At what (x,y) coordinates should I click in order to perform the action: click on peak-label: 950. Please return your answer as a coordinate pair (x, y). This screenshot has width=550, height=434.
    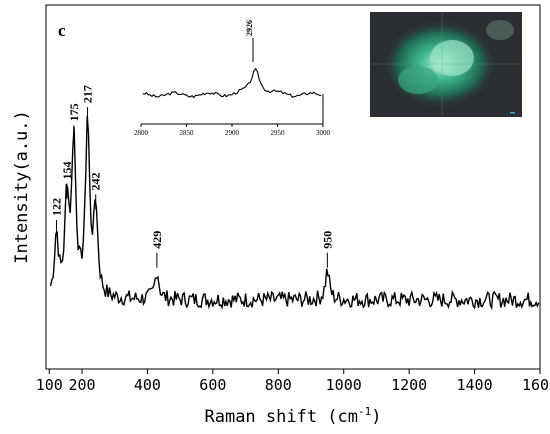
    Looking at the image, I should click on (327, 240).